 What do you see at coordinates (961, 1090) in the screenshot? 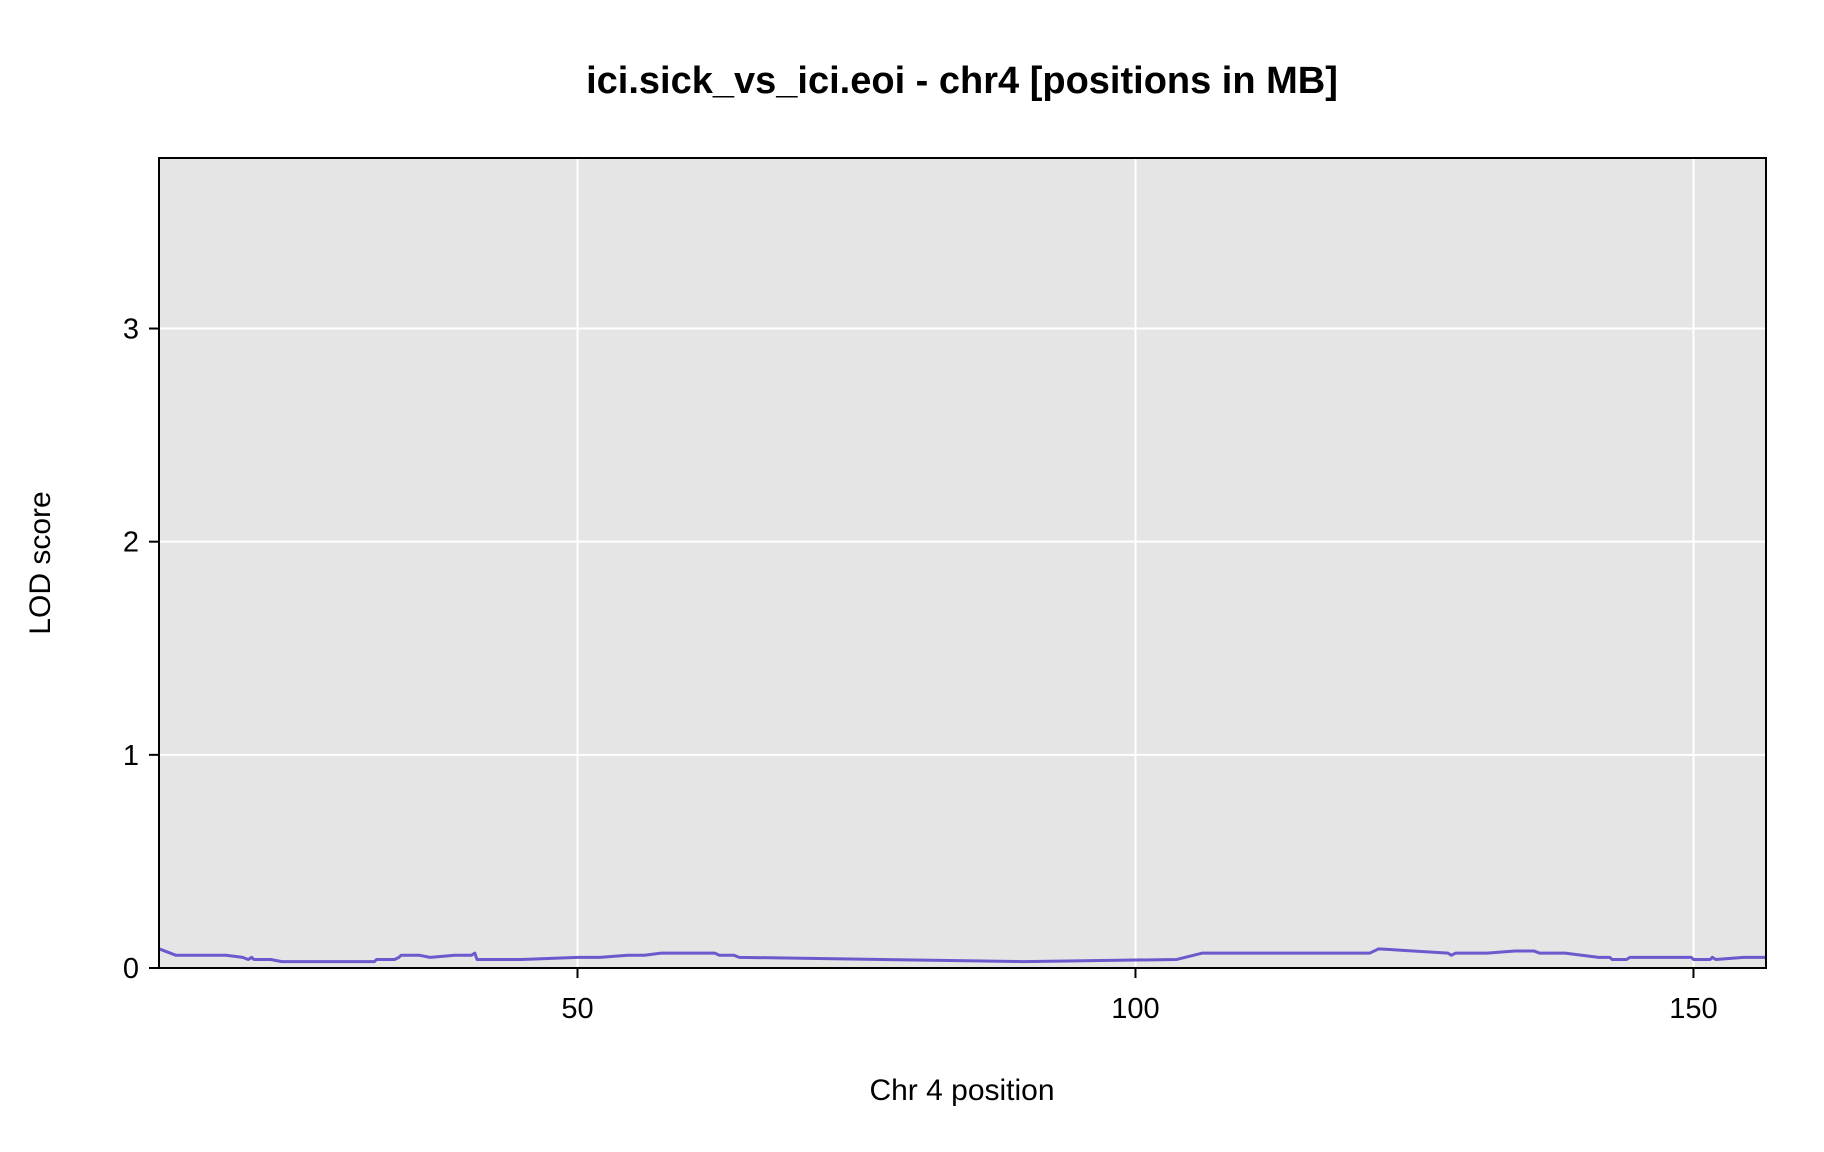
I see `x-axis-label: Chr 4 position` at bounding box center [961, 1090].